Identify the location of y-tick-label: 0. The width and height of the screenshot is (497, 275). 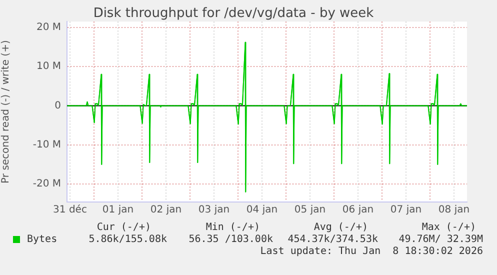
(57, 106).